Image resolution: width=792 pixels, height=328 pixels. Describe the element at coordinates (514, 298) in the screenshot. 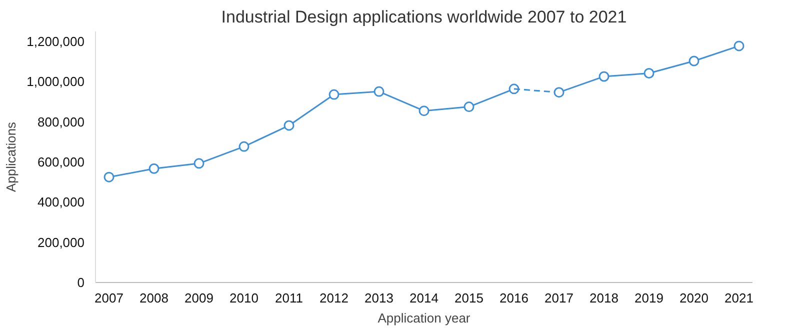

I see `x-tick-label: 2016` at that location.